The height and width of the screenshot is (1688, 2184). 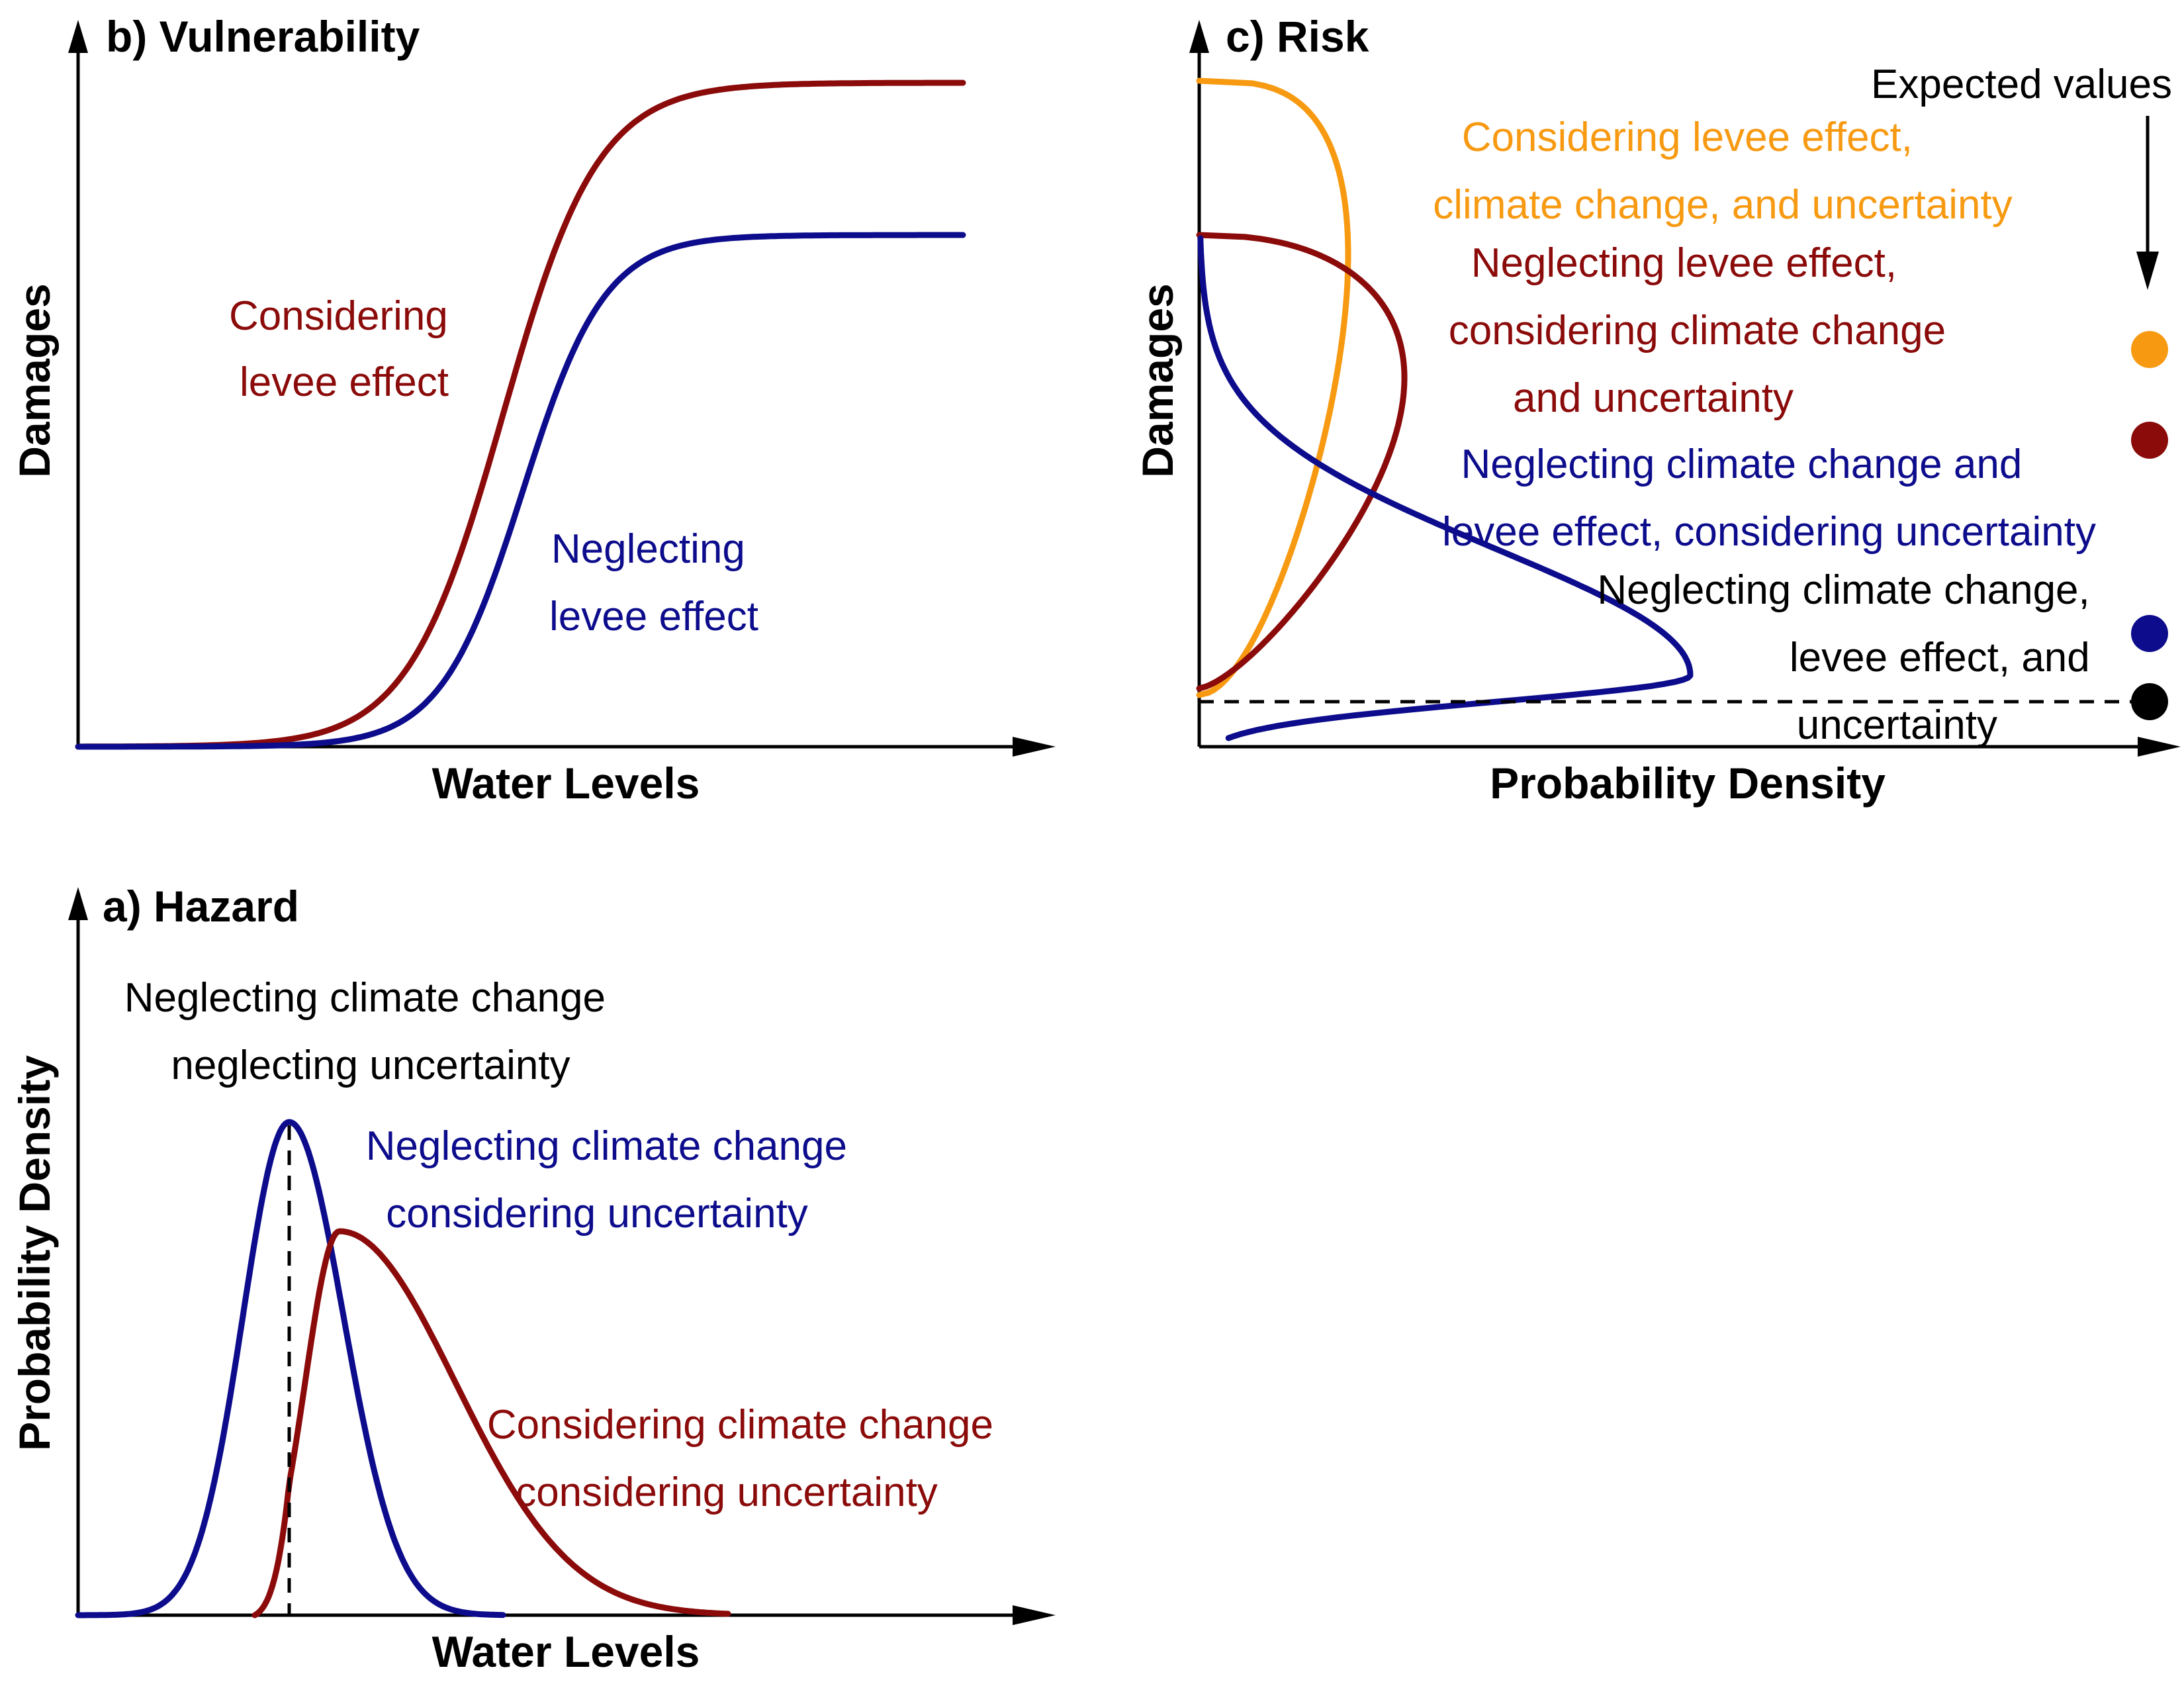 What do you see at coordinates (1653, 398) in the screenshot?
I see `risk-red-label-line: and uncertainty` at bounding box center [1653, 398].